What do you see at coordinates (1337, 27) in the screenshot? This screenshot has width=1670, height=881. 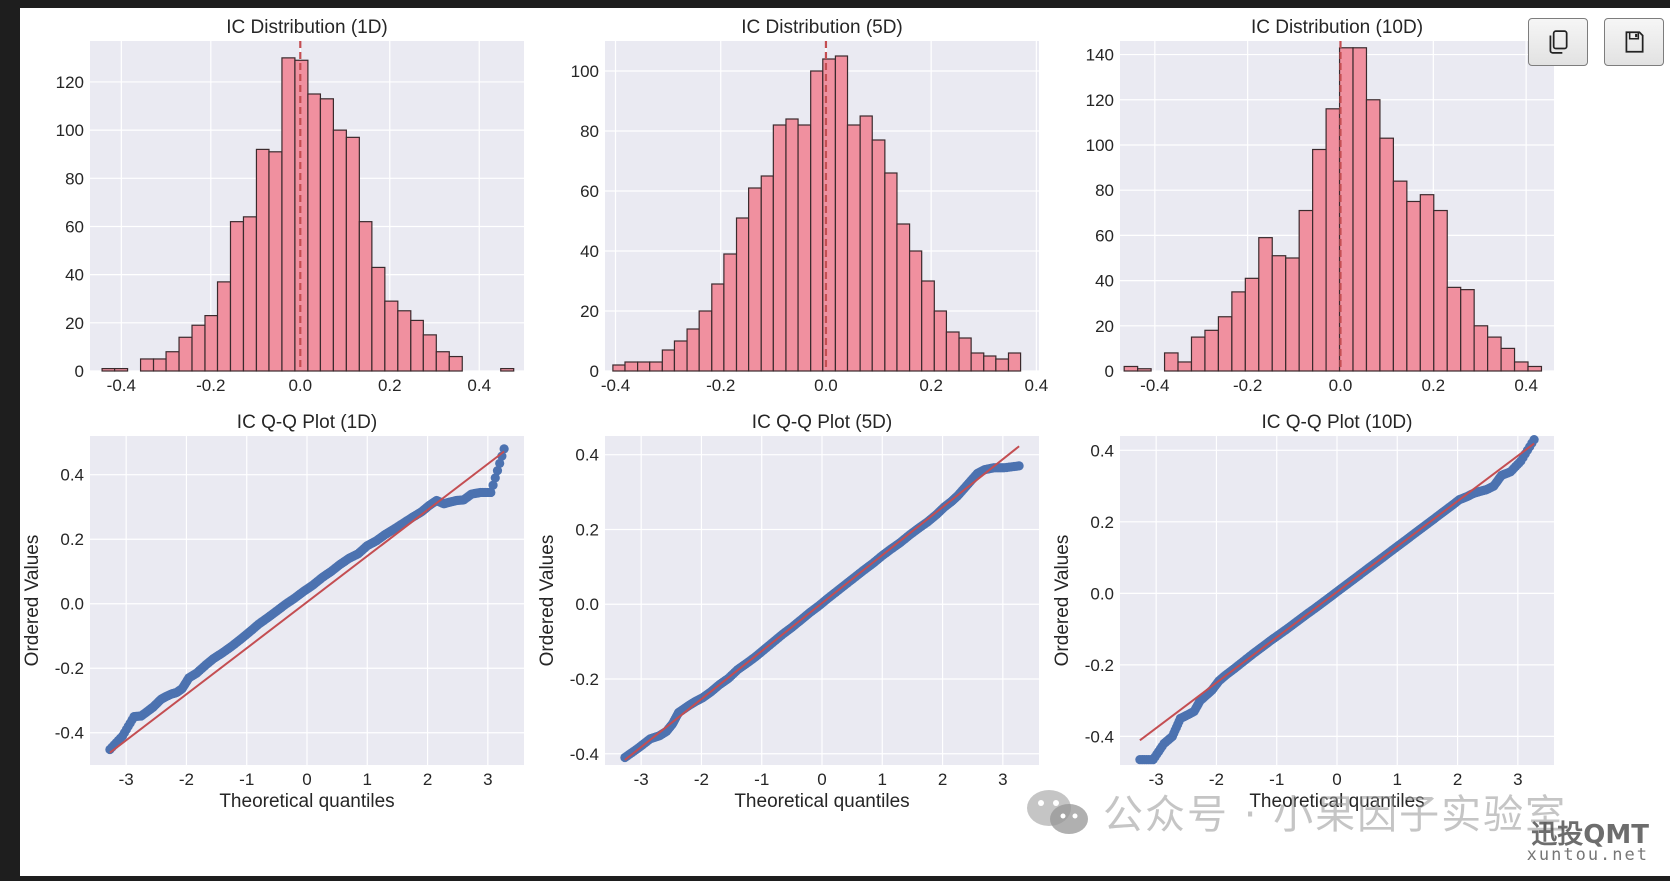 I see `chart-title: IC Distribution (10D)` at bounding box center [1337, 27].